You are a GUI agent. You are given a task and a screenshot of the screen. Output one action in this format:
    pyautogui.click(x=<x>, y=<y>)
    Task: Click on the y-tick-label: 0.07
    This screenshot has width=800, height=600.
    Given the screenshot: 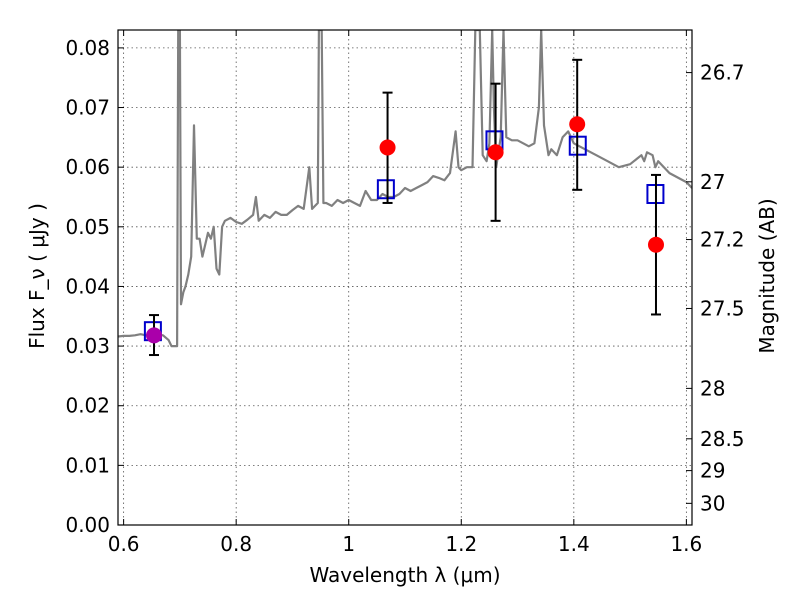 What is the action you would take?
    pyautogui.click(x=87, y=108)
    